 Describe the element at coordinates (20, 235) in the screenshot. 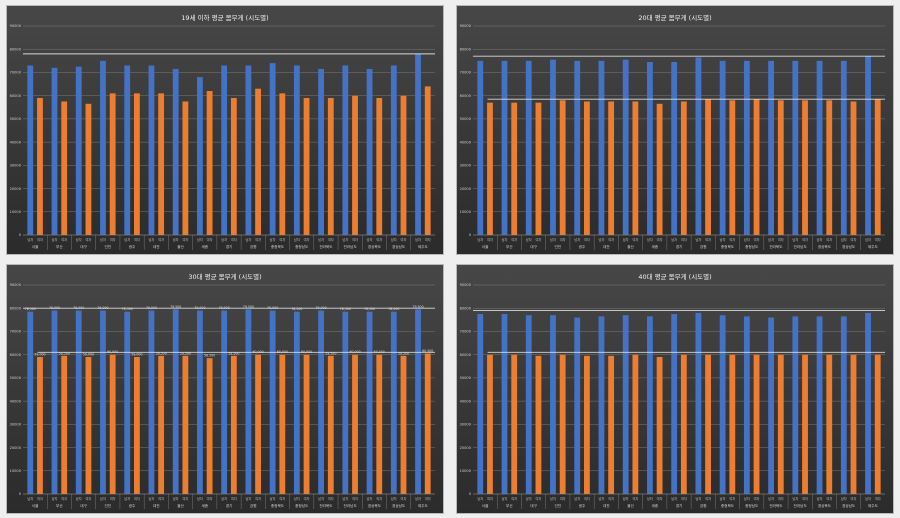

I see `y-tick-label: 0` at that location.